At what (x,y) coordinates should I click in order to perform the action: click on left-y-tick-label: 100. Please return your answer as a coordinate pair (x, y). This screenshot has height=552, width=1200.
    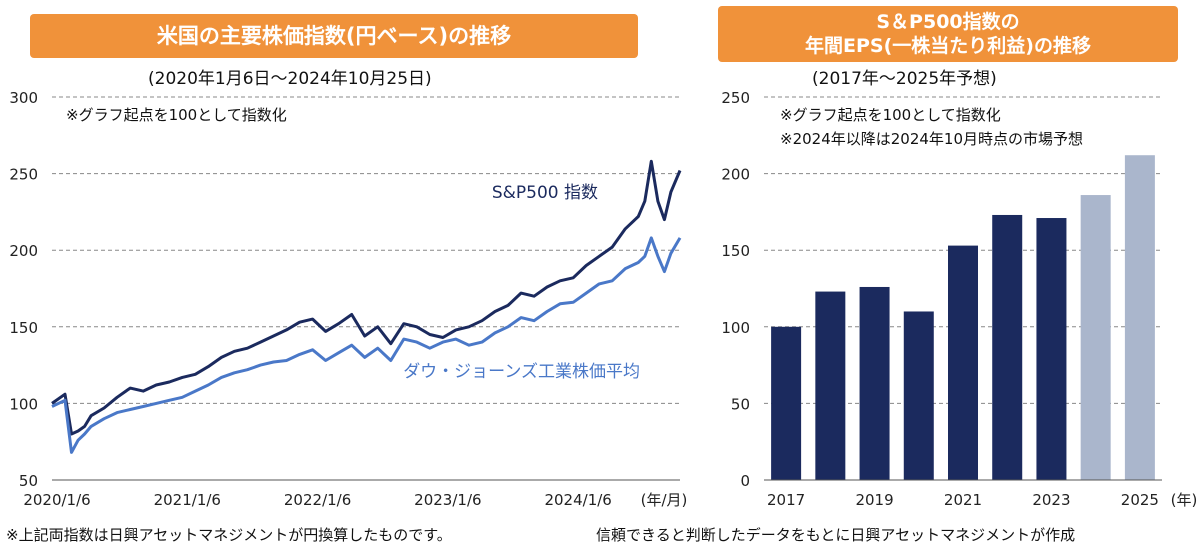
    Looking at the image, I should click on (23, 404).